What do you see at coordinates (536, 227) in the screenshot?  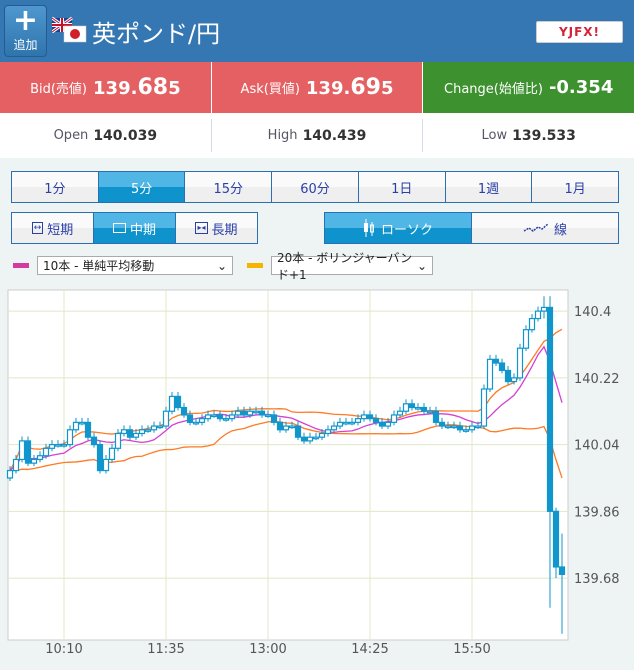 I see `line-chart-icon` at bounding box center [536, 227].